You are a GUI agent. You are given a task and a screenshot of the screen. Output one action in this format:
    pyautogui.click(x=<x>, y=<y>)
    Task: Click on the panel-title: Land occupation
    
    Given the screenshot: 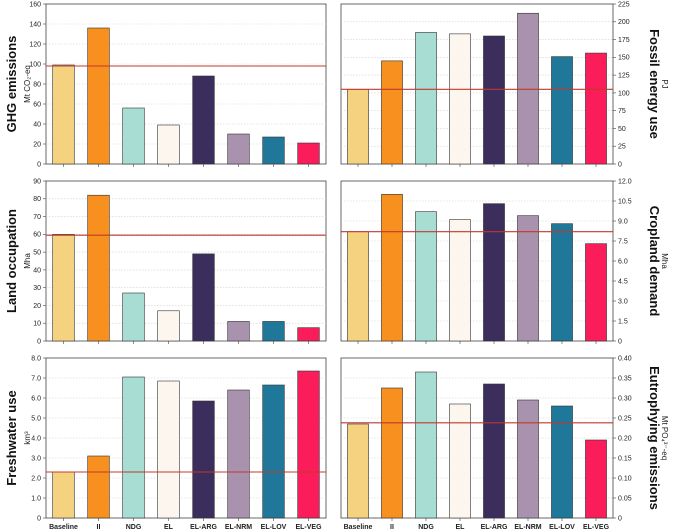 What is the action you would take?
    pyautogui.click(x=11, y=261)
    